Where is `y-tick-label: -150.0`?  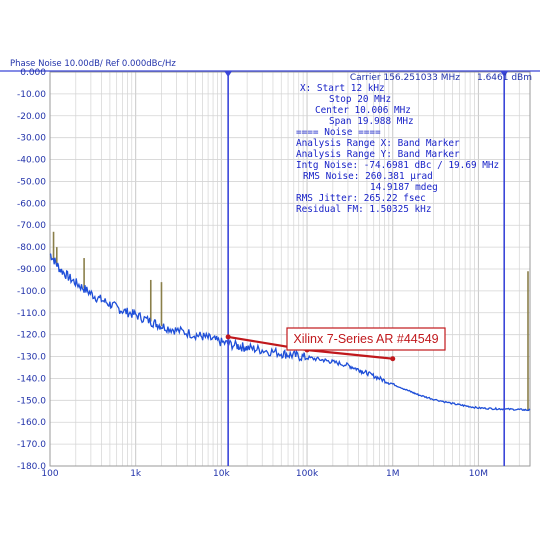
y-tick-label: -150.0 is located at coordinates (31, 401).